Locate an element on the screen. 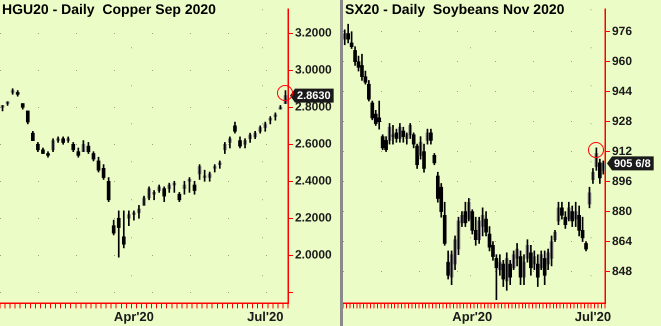 The height and width of the screenshot is (326, 661). y-tick-label: 2.8000 is located at coordinates (313, 107).